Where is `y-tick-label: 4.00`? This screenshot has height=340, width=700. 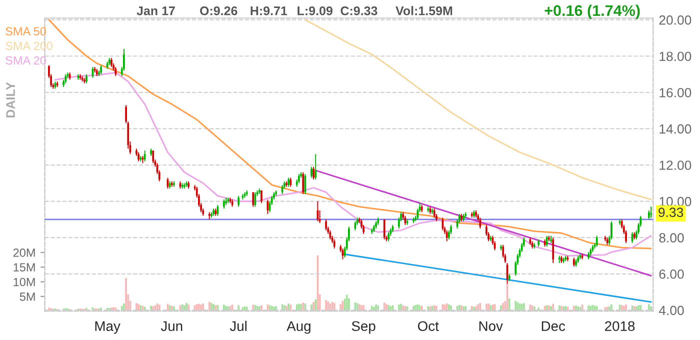
y-tick-label: 4.00 is located at coordinates (671, 311).